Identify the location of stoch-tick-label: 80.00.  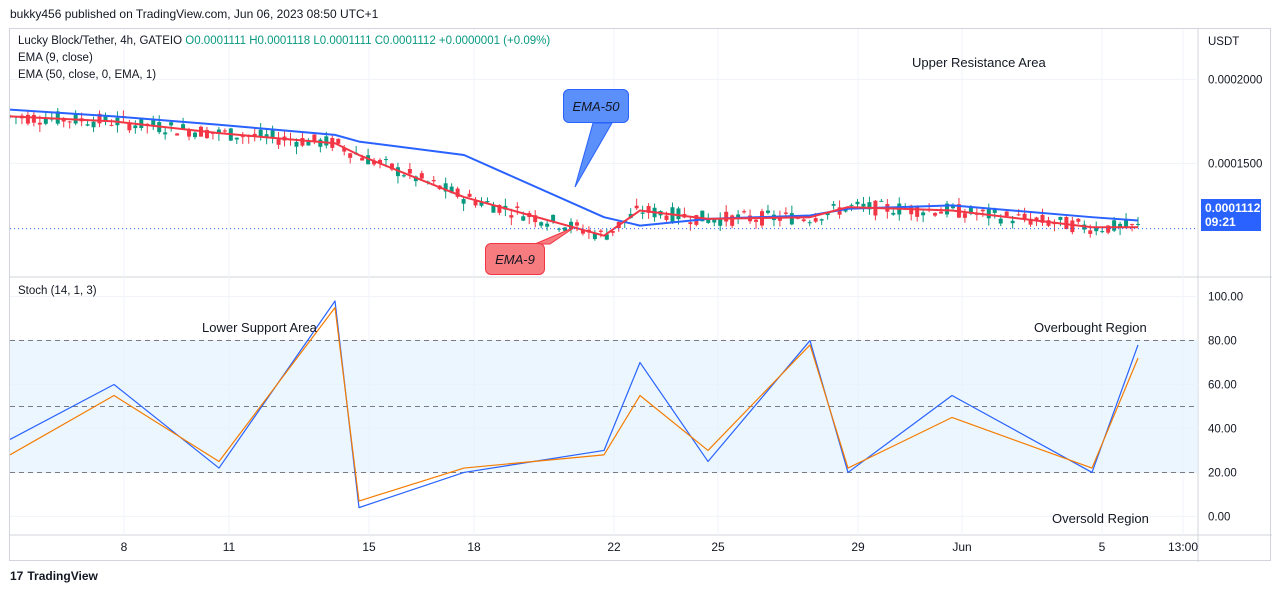
(1222, 342).